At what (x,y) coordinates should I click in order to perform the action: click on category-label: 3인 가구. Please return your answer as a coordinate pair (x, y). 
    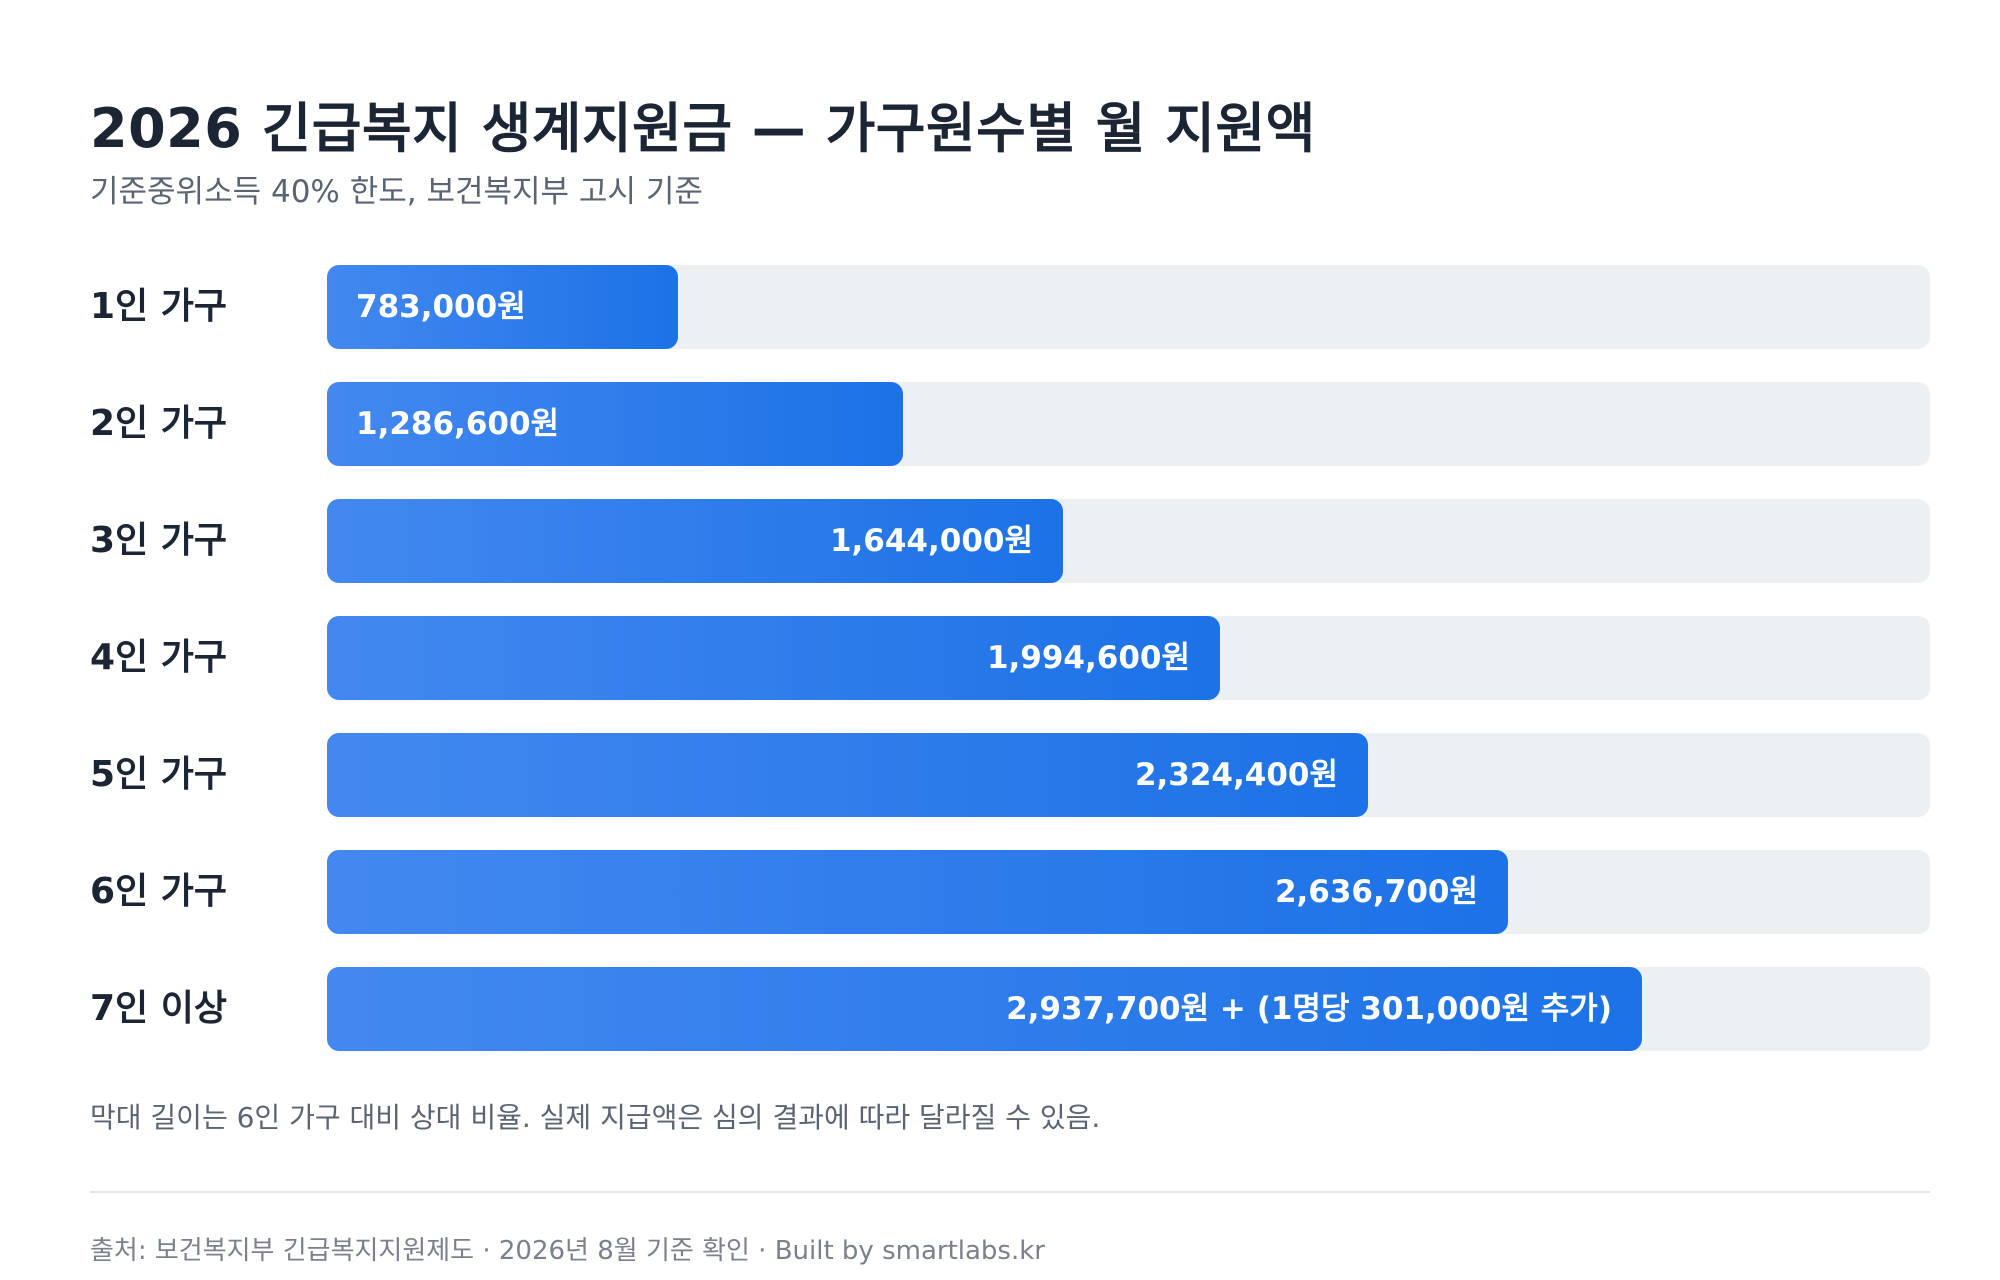
    Looking at the image, I should click on (158, 540).